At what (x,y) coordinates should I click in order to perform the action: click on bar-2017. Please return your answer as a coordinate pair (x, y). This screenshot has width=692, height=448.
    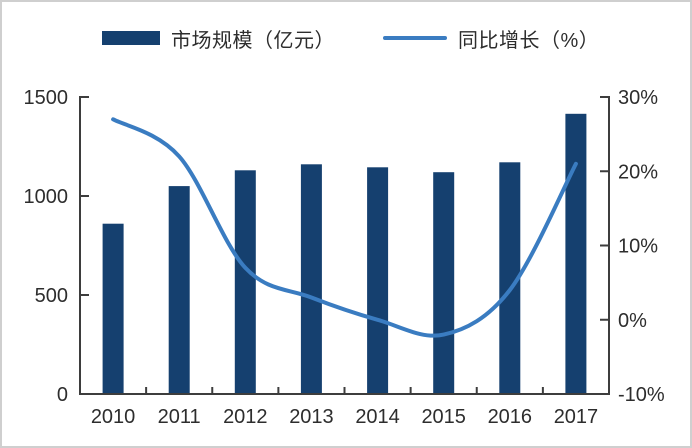
    Looking at the image, I should click on (576, 254).